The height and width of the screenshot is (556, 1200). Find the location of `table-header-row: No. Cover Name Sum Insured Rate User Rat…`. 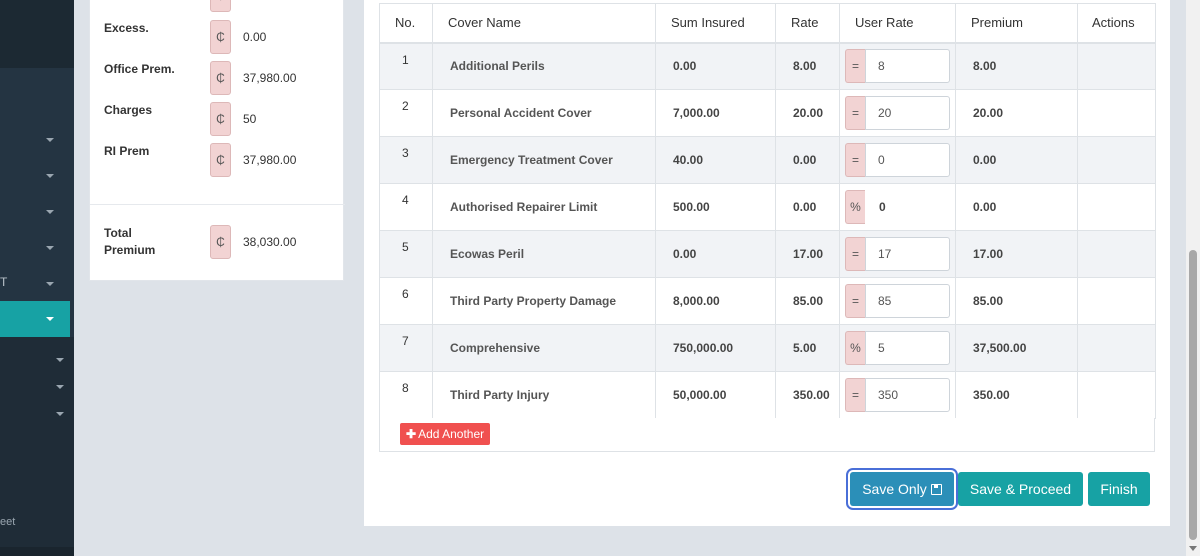

table-header-row: No. Cover Name Sum Insured Rate User Rat… is located at coordinates (767, 23).